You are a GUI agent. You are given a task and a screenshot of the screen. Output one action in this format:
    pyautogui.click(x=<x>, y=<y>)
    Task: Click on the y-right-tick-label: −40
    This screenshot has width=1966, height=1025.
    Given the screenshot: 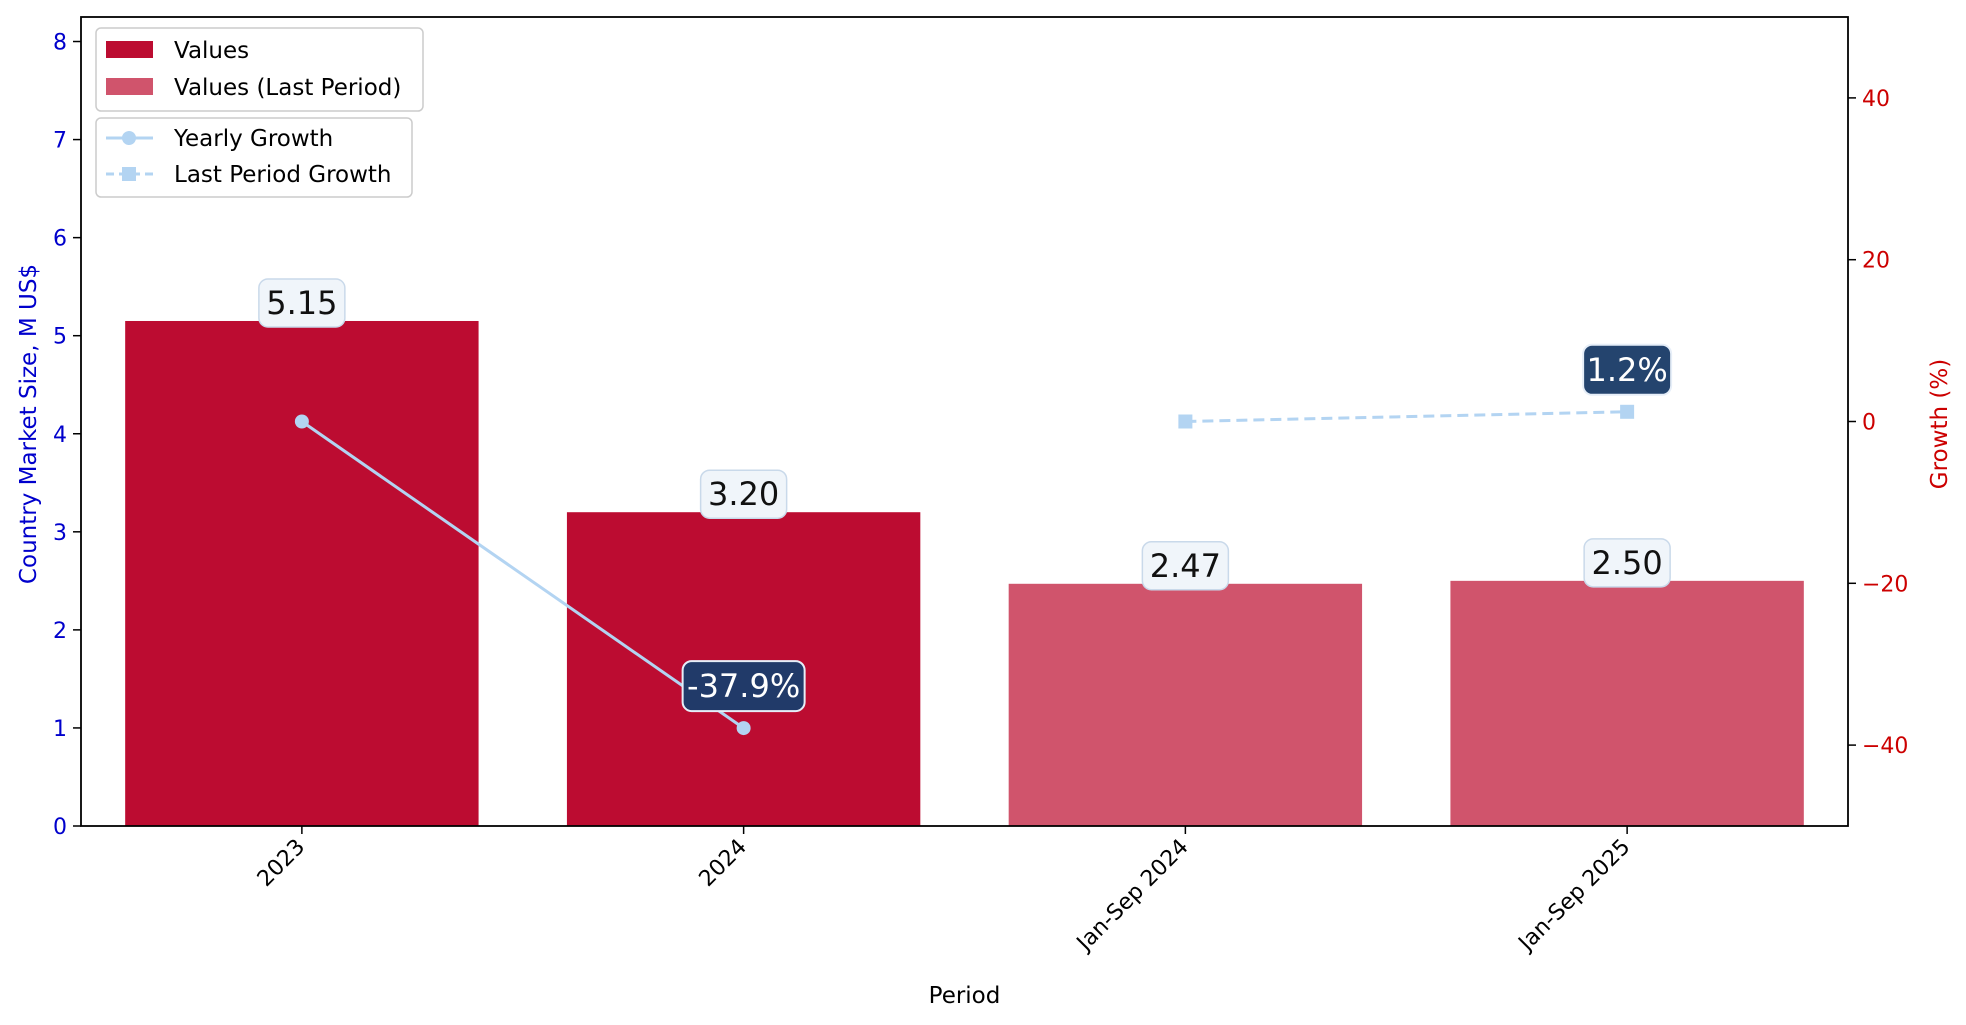 What is the action you would take?
    pyautogui.click(x=1885, y=746)
    